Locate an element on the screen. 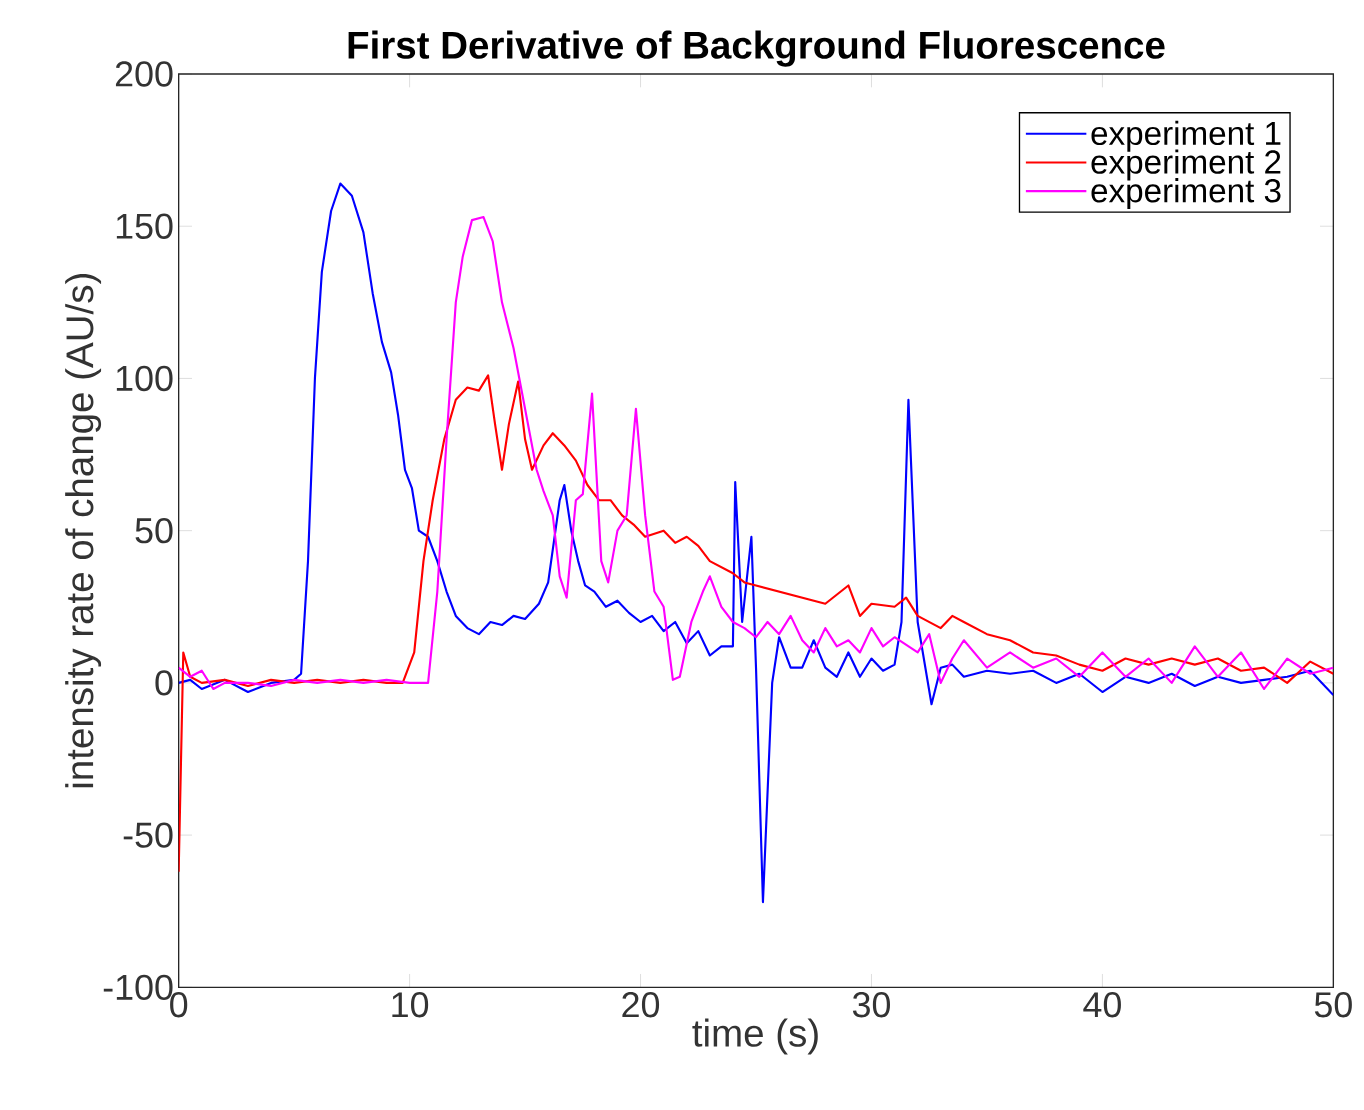 The height and width of the screenshot is (1110, 1364). x-tick-label: 30 is located at coordinates (871, 1005).